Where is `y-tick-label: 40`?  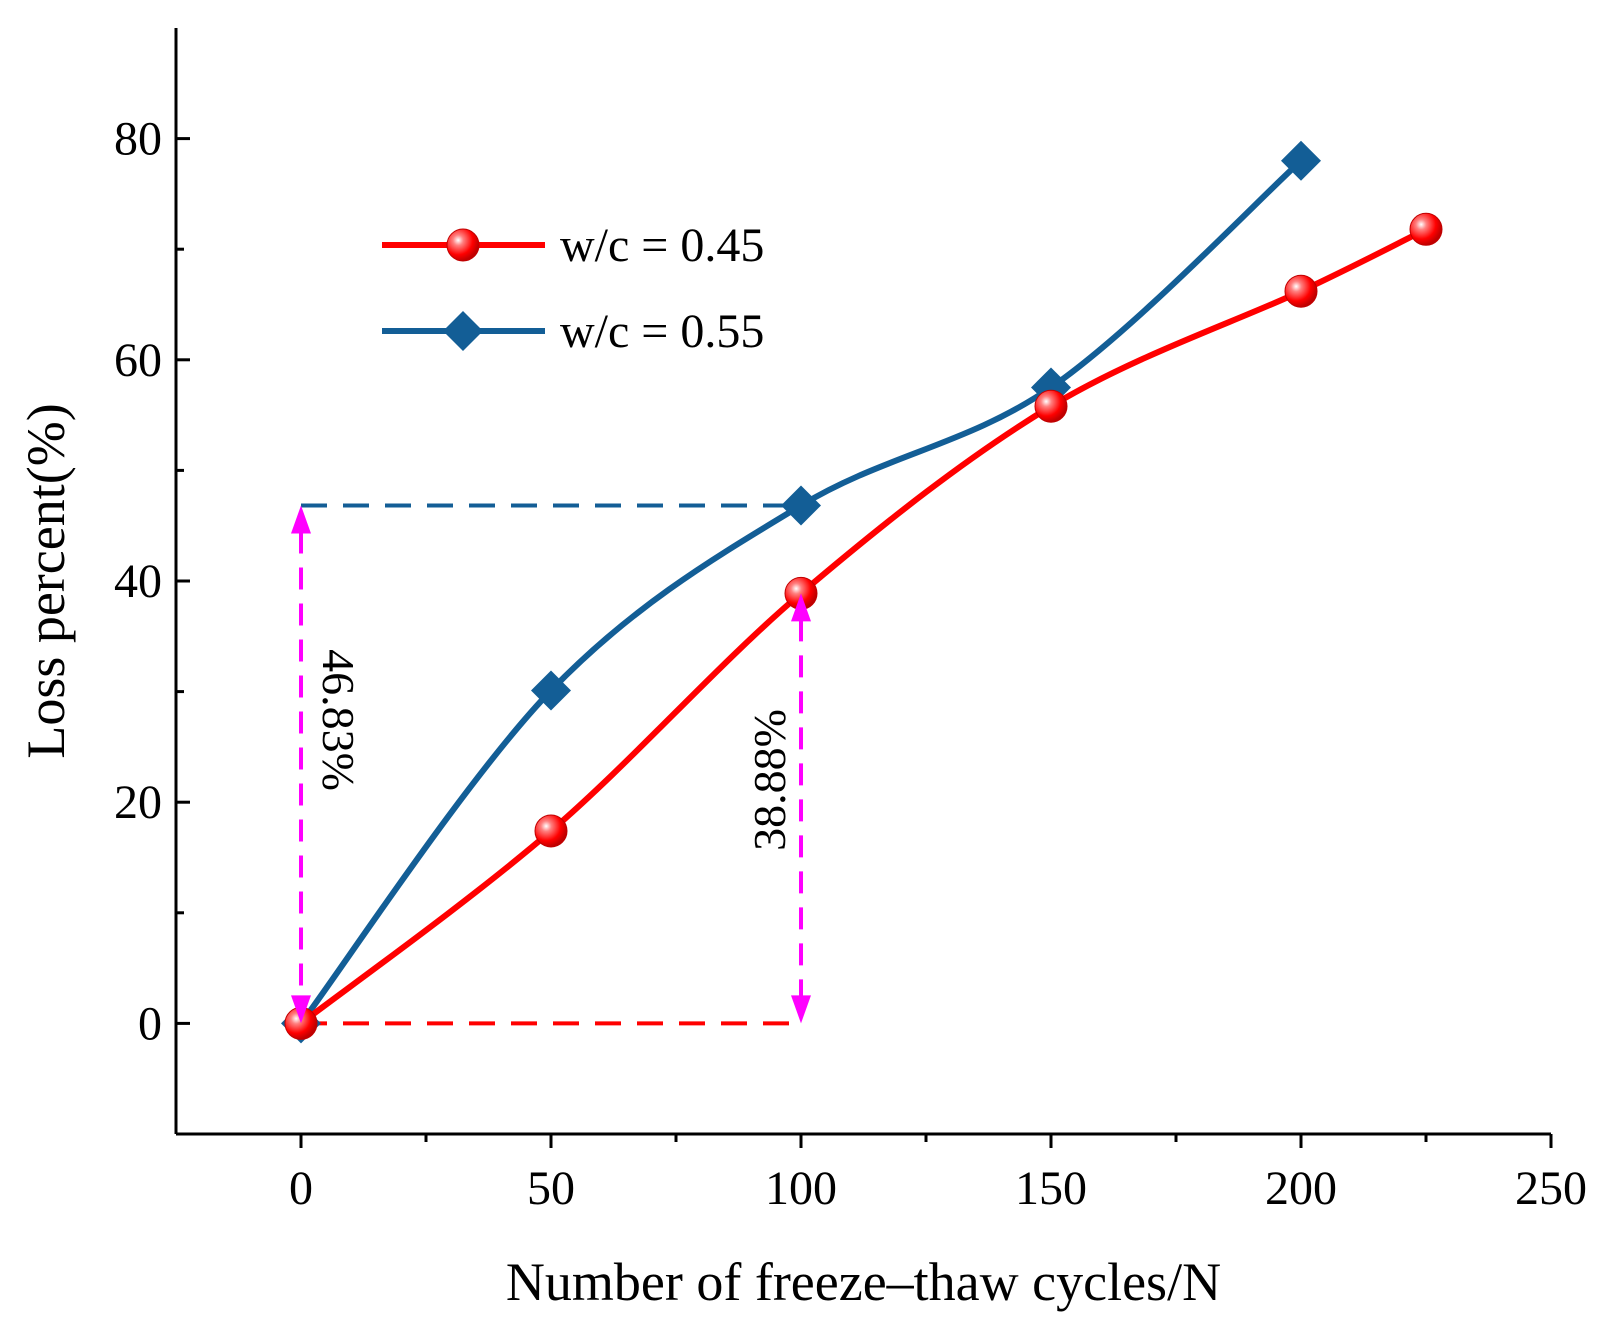
y-tick-label: 40 is located at coordinates (138, 581).